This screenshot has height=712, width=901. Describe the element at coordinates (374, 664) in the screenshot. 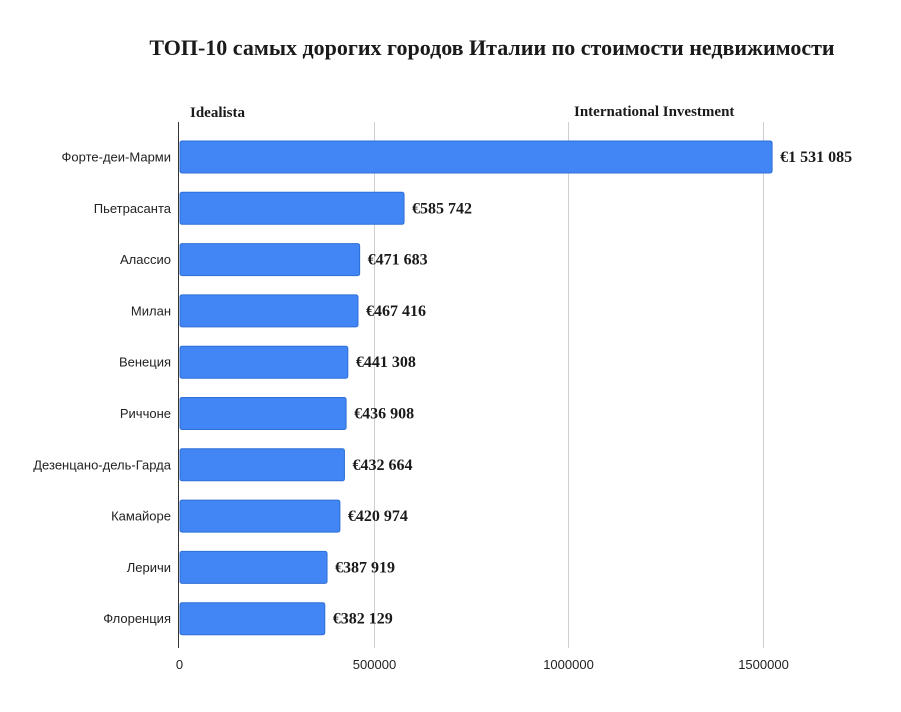

I see `x-tick-label: 500000` at that location.